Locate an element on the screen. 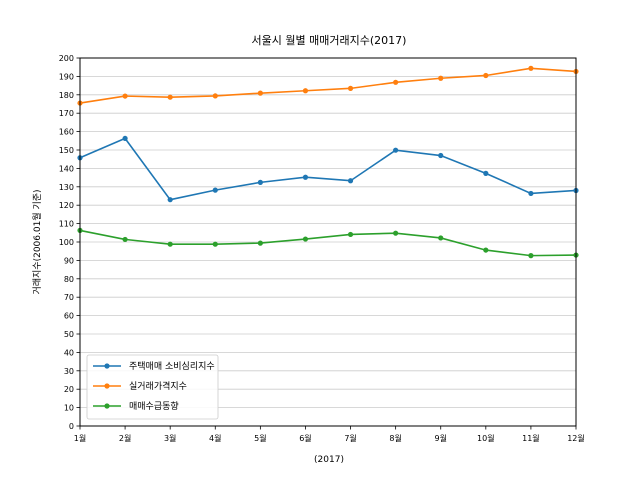 Image resolution: width=640 pixels, height=480 pixels. y-tick-label: 0 is located at coordinates (71, 426).